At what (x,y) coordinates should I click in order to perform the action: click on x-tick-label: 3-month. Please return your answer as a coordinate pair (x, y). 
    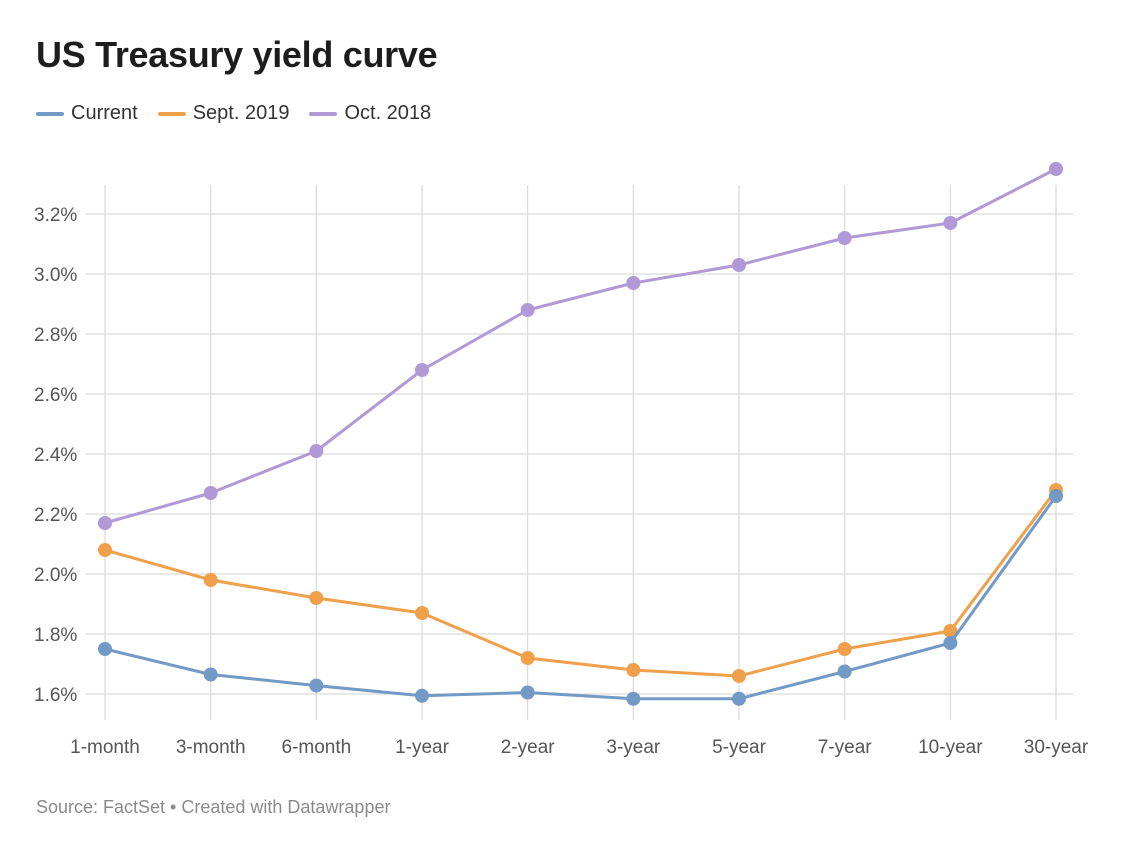
    Looking at the image, I should click on (211, 747).